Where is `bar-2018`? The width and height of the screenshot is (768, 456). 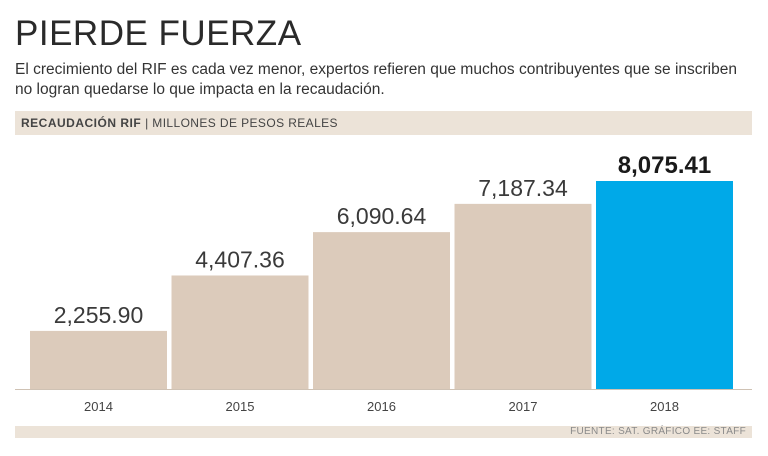 bar-2018 is located at coordinates (664, 285).